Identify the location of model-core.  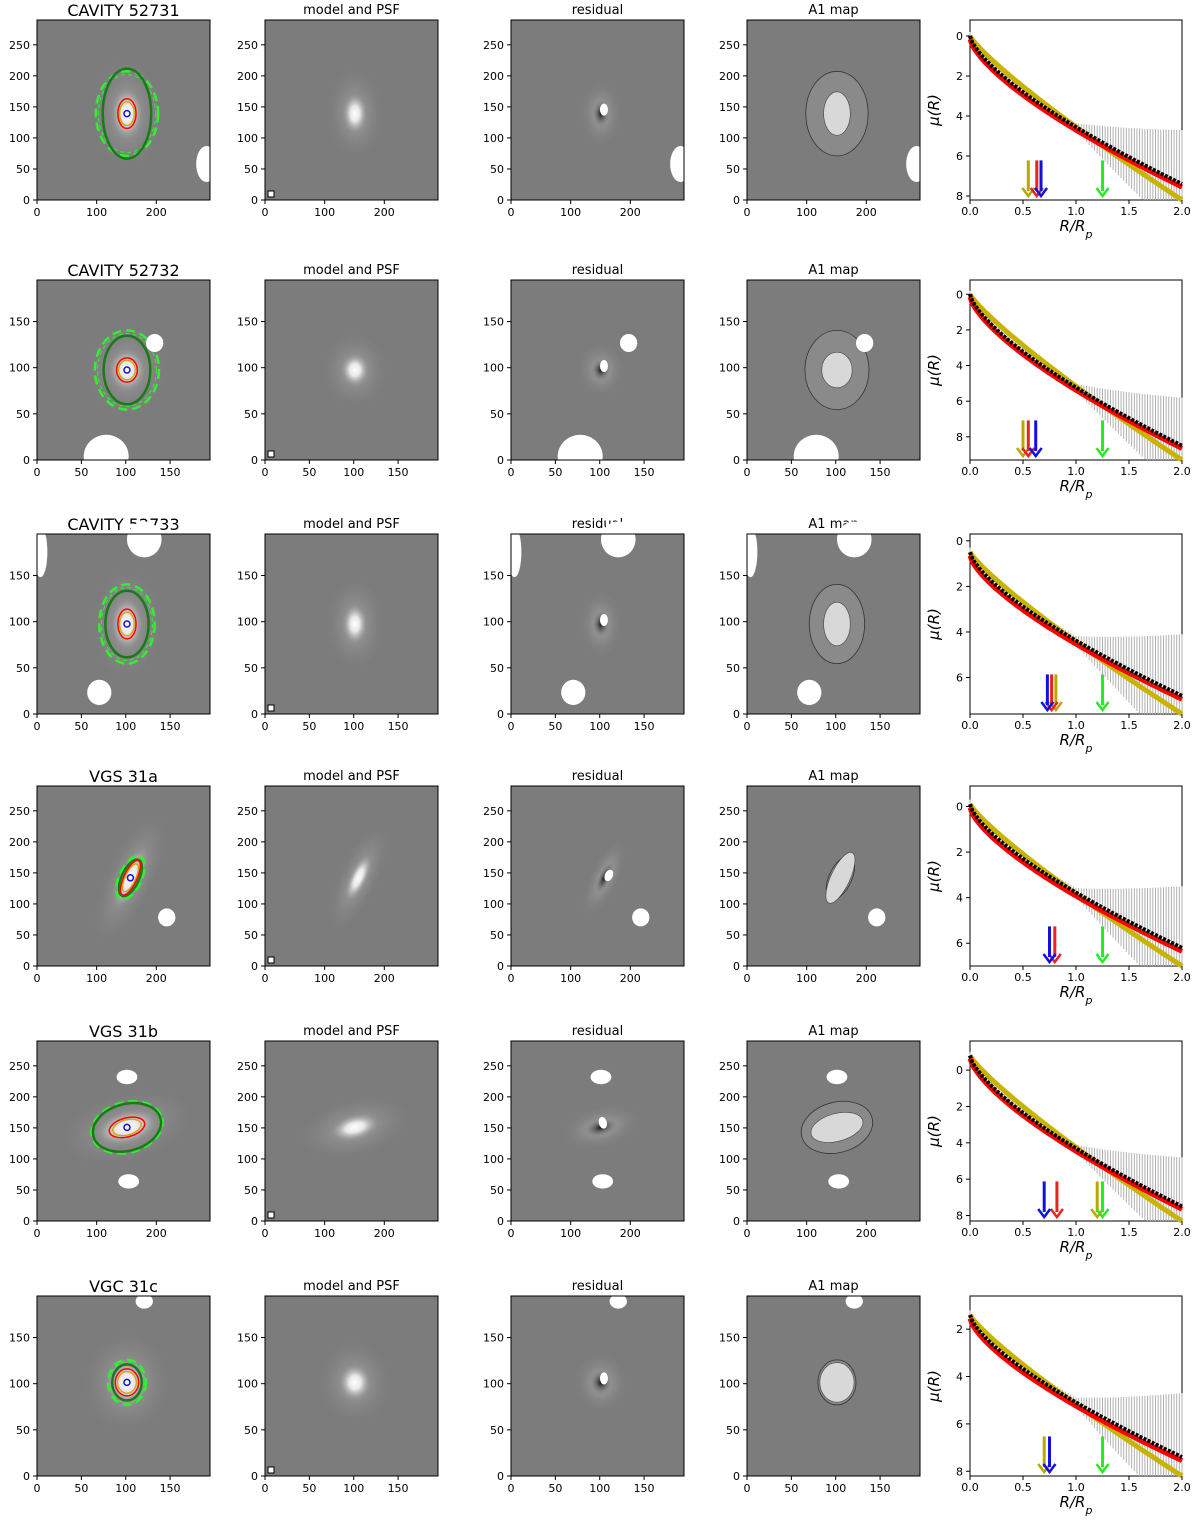
(354, 1127).